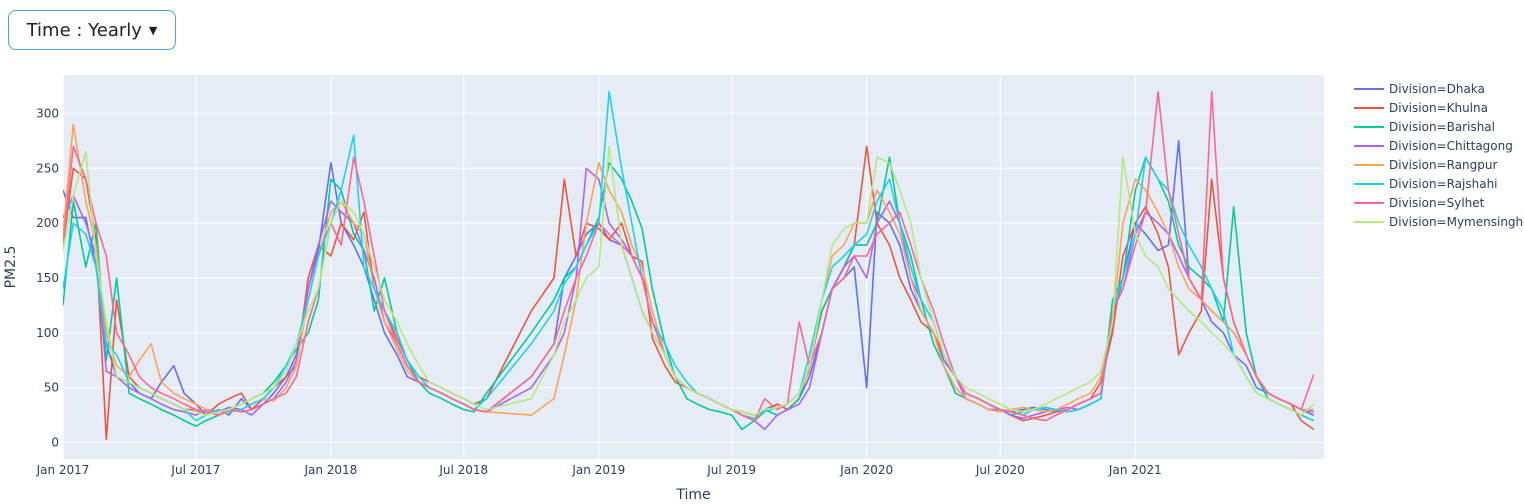  I want to click on x-axis-title: Time, so click(692, 495).